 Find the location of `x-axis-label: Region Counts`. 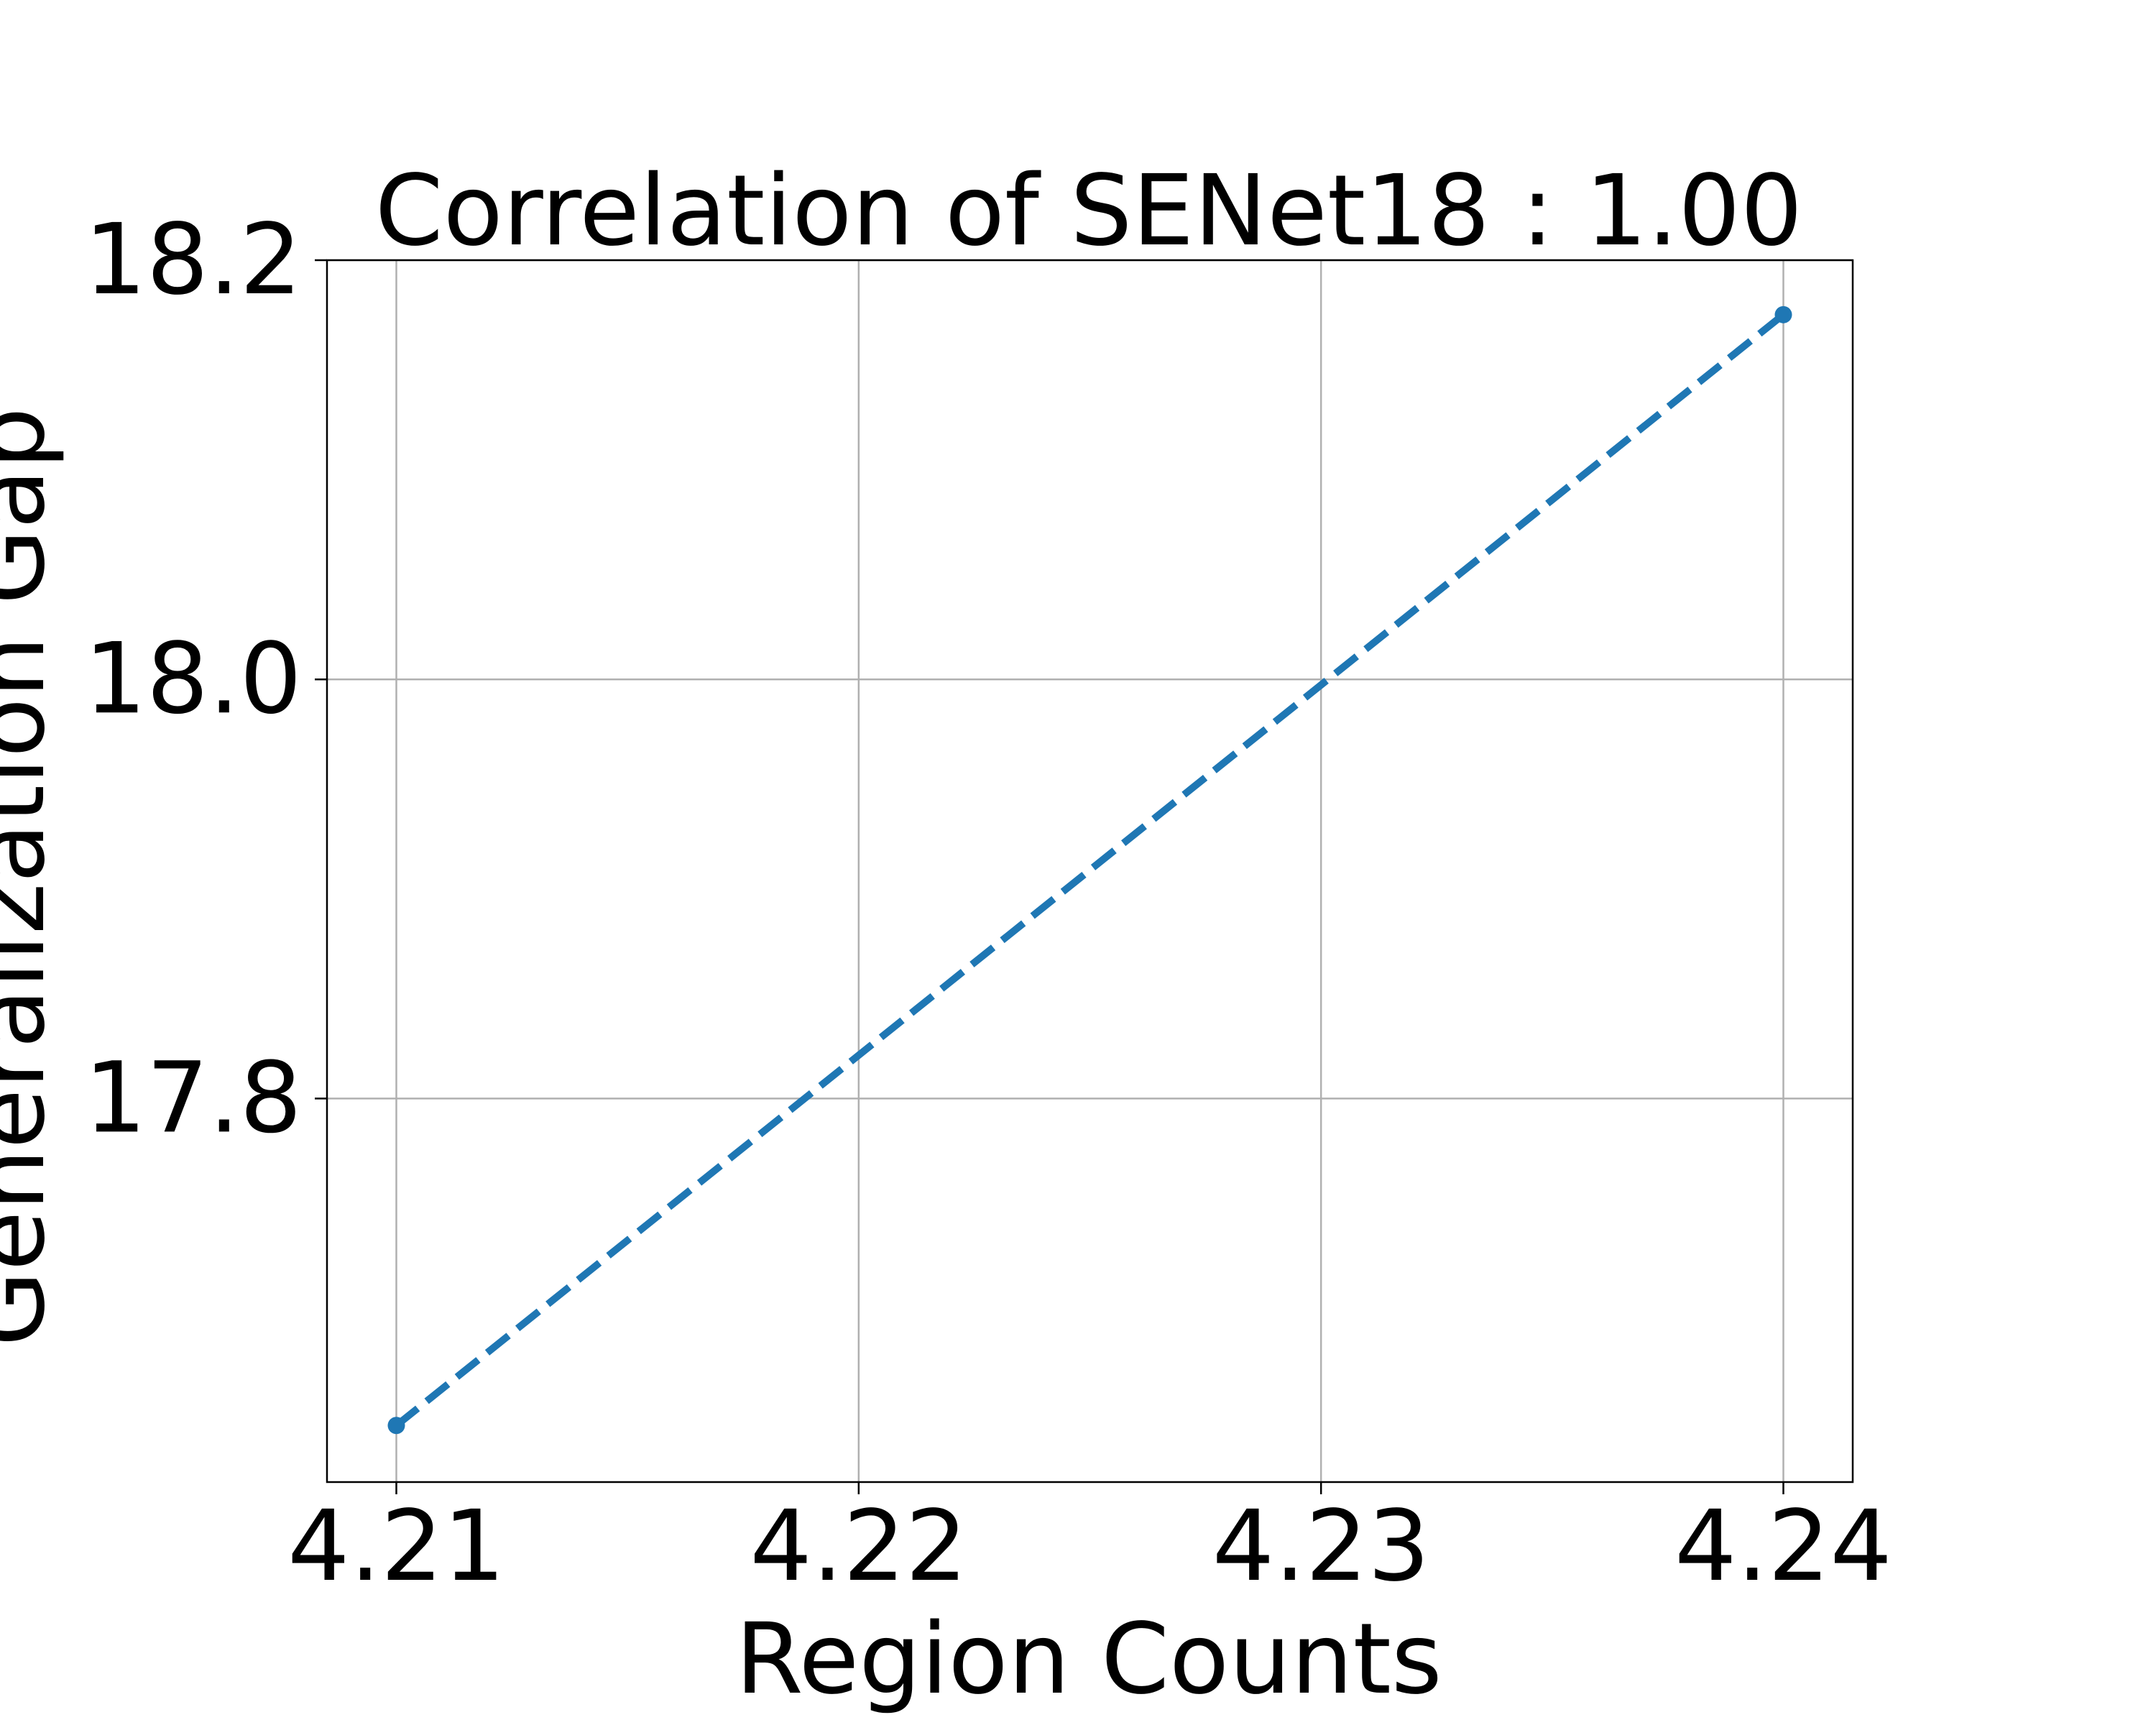

x-axis-label: Region Counts is located at coordinates (1088, 1659).